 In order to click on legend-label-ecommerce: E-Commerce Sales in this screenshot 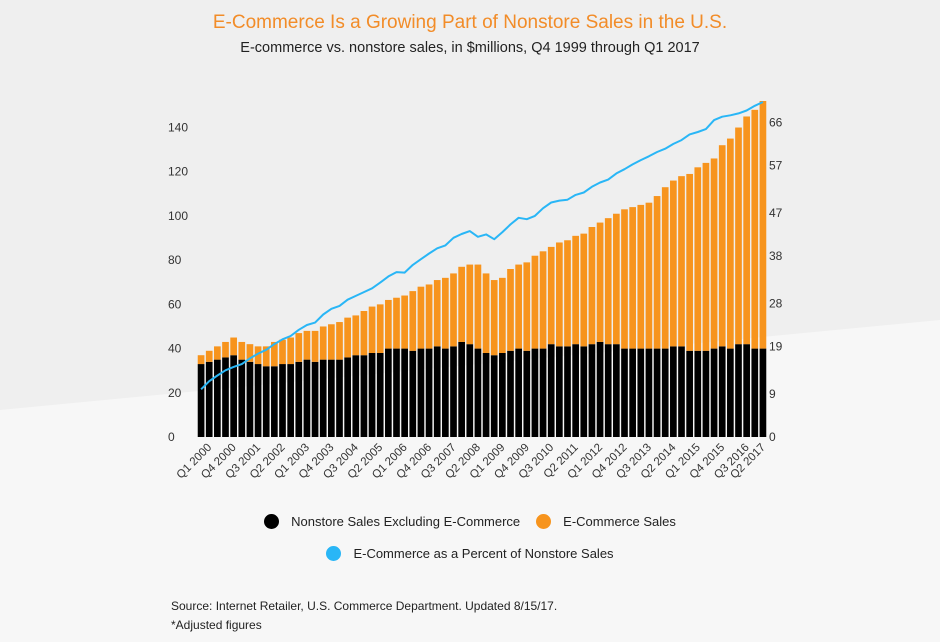, I will do `click(619, 521)`.